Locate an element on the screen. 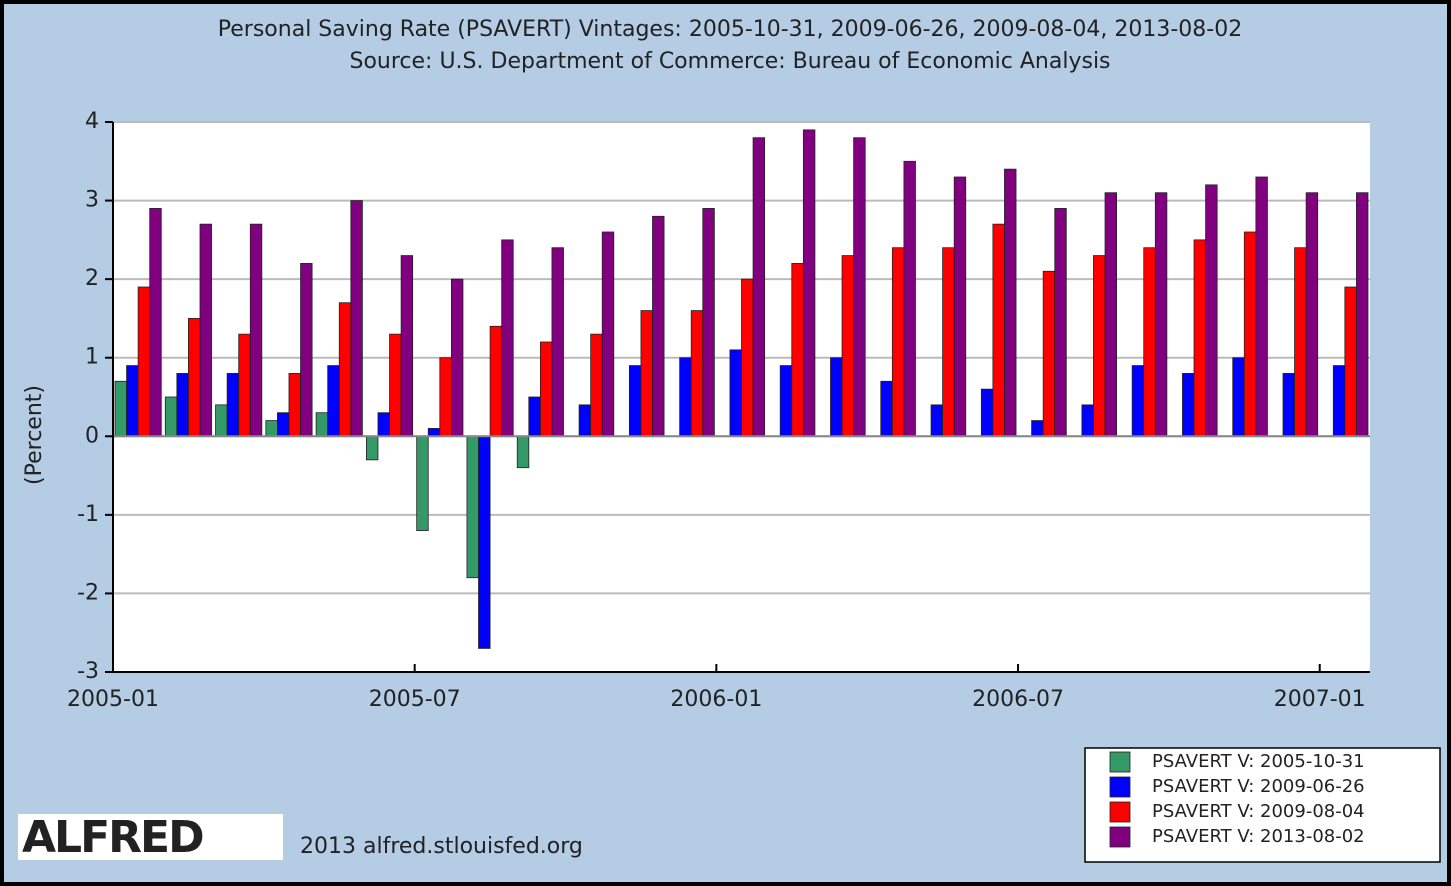 The width and height of the screenshot is (1451, 886). y-tick-label: 3 is located at coordinates (92, 200).